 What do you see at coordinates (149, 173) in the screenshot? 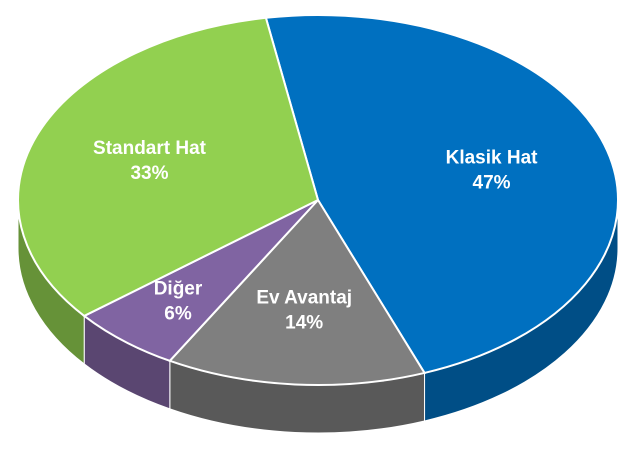
I see `slice-value: 33%` at bounding box center [149, 173].